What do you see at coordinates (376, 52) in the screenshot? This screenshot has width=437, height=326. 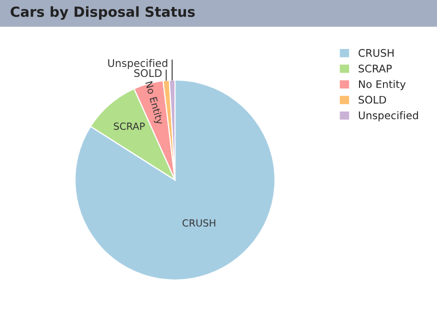 I see `legend-label: CRUSH` at bounding box center [376, 52].